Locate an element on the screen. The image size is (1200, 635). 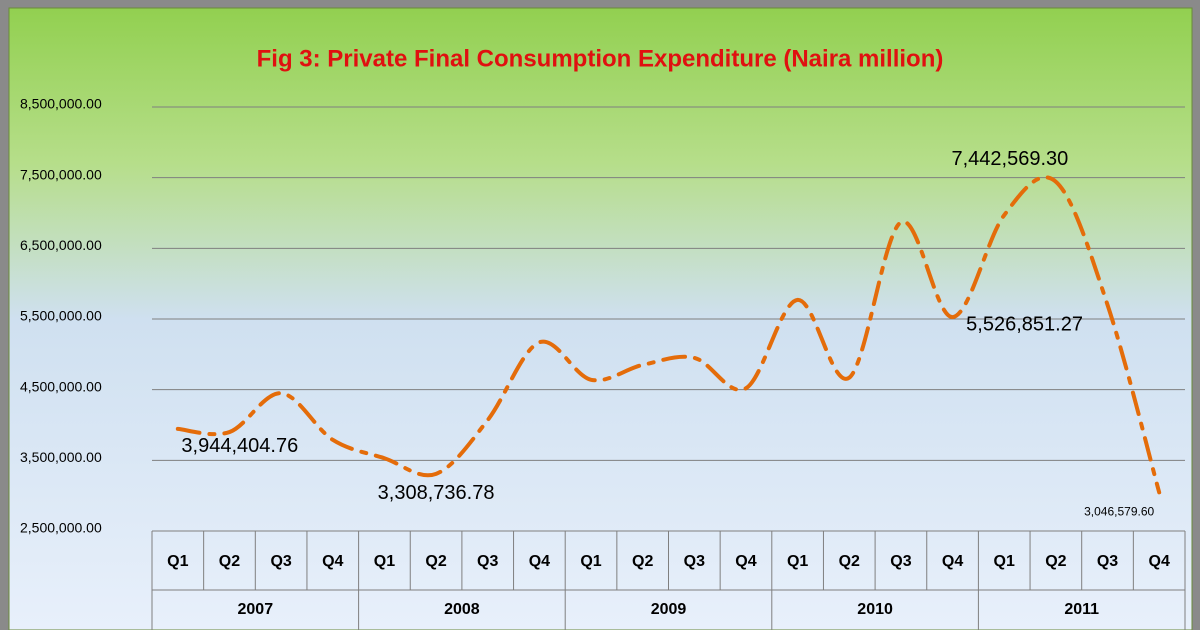
x-group-label: 2008 is located at coordinates (462, 609).